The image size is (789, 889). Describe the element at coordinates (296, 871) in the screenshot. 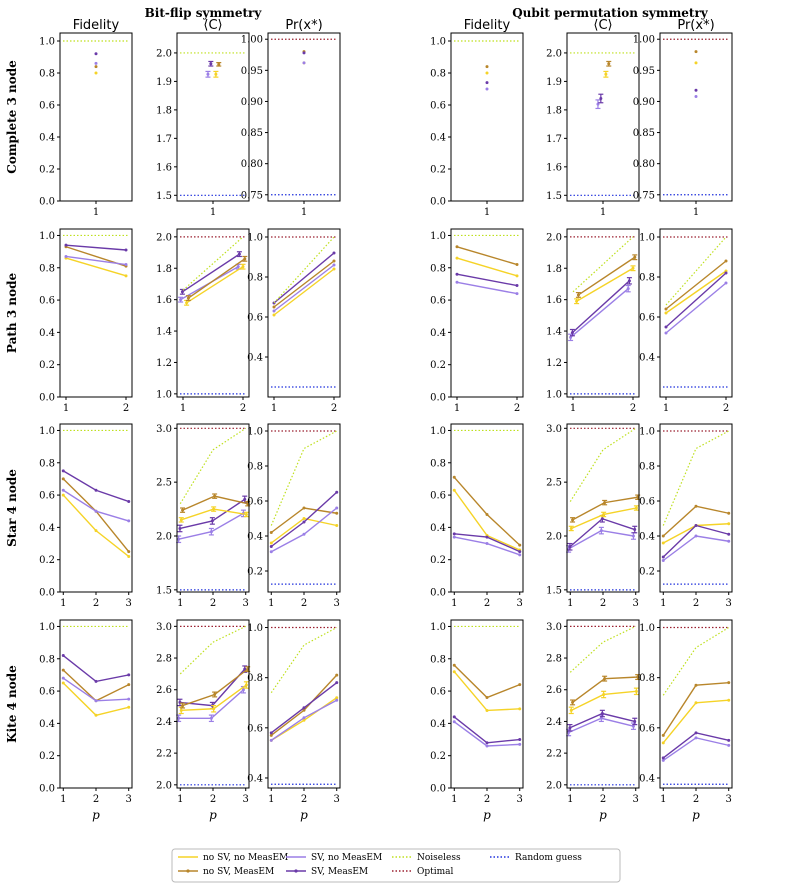

I see `SV_Meas-legend-marker` at that location.